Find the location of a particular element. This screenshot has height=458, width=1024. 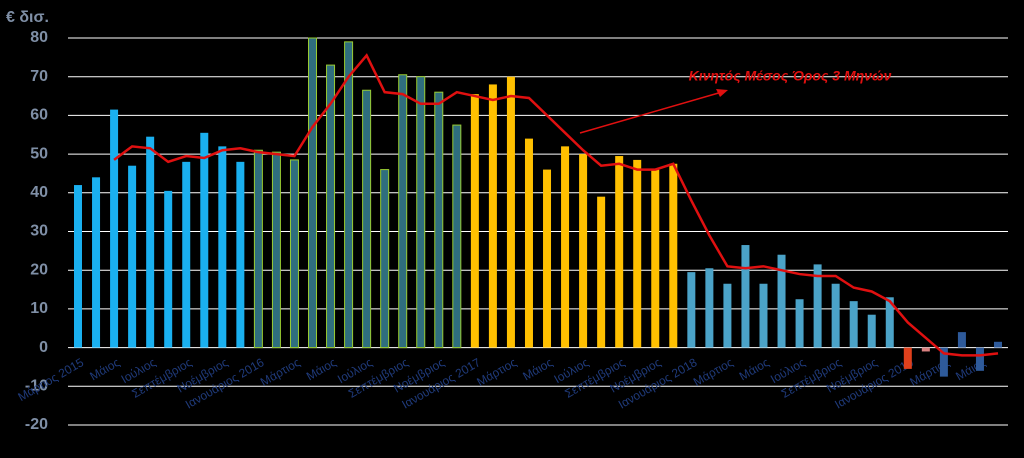

y-tick-label: -20 is located at coordinates (36, 424).